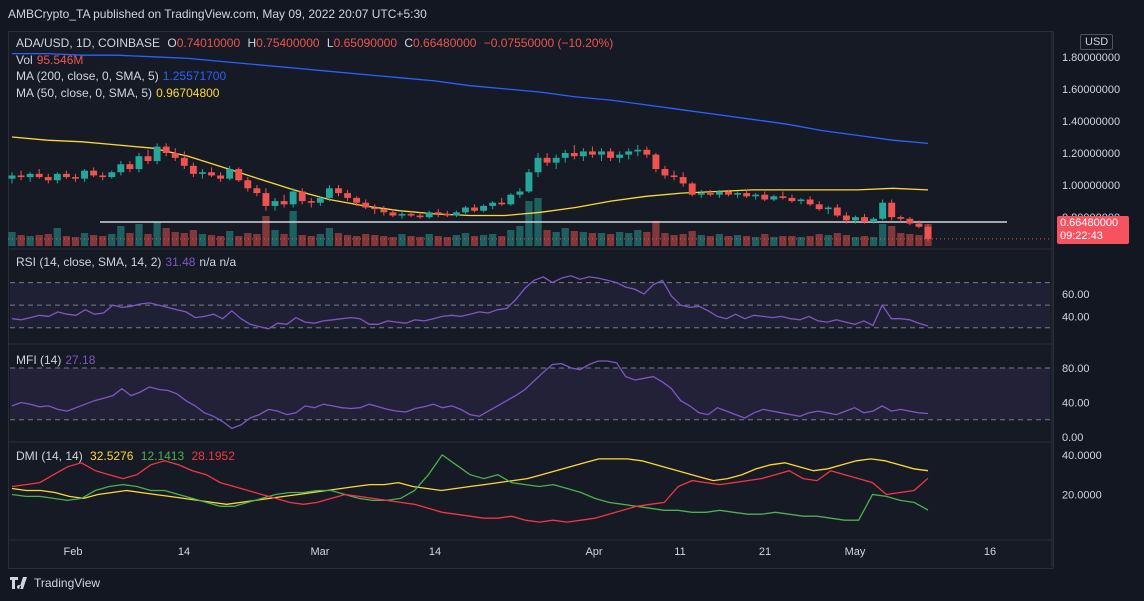 This screenshot has width=1144, height=601. What do you see at coordinates (1076, 403) in the screenshot?
I see `mfi-tick-label: 40.00` at bounding box center [1076, 403].